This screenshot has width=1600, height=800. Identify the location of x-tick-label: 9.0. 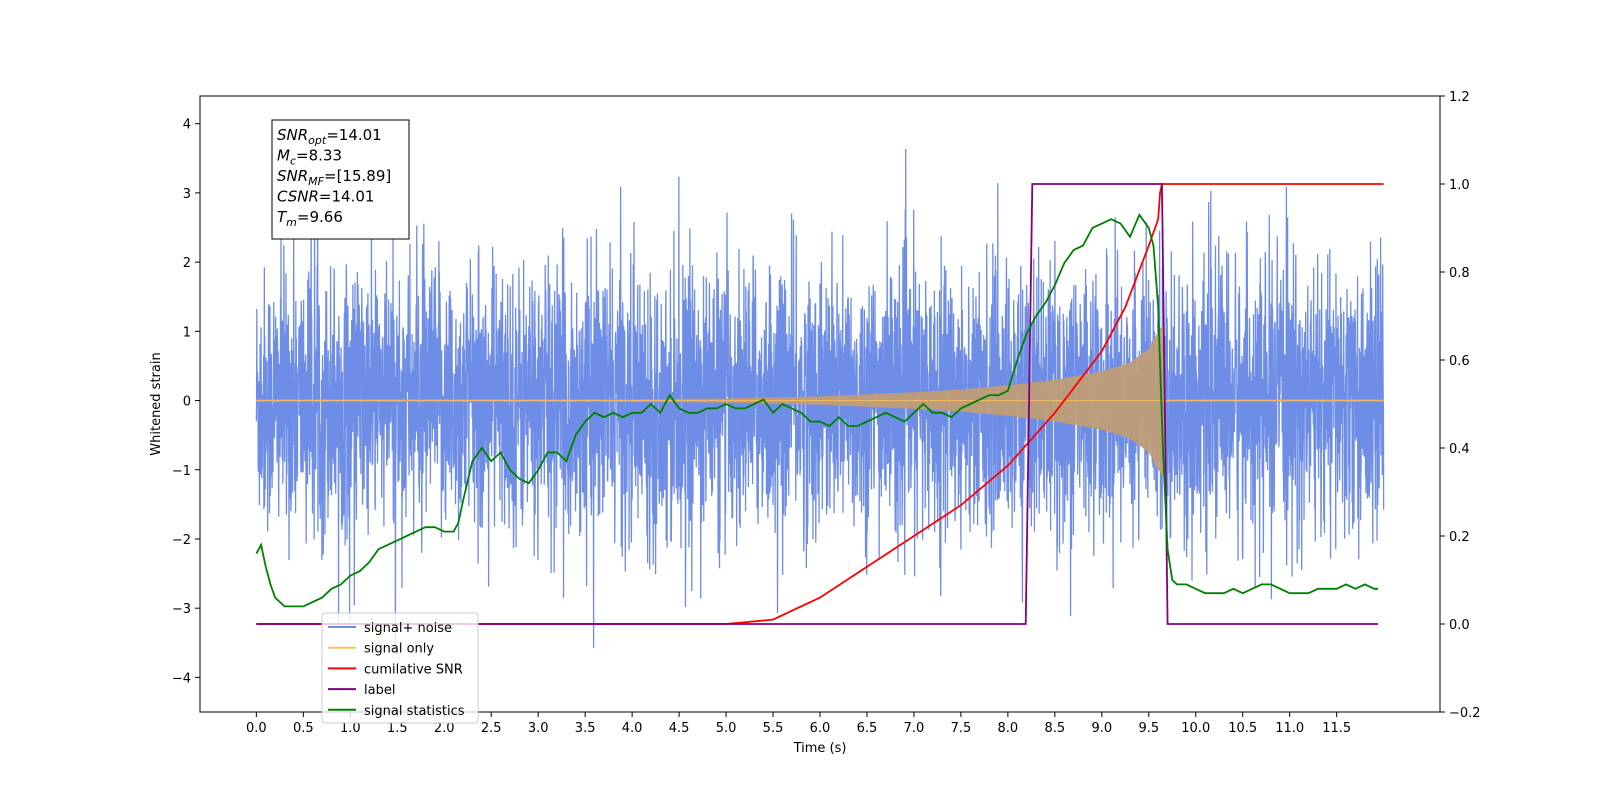
(1101, 728).